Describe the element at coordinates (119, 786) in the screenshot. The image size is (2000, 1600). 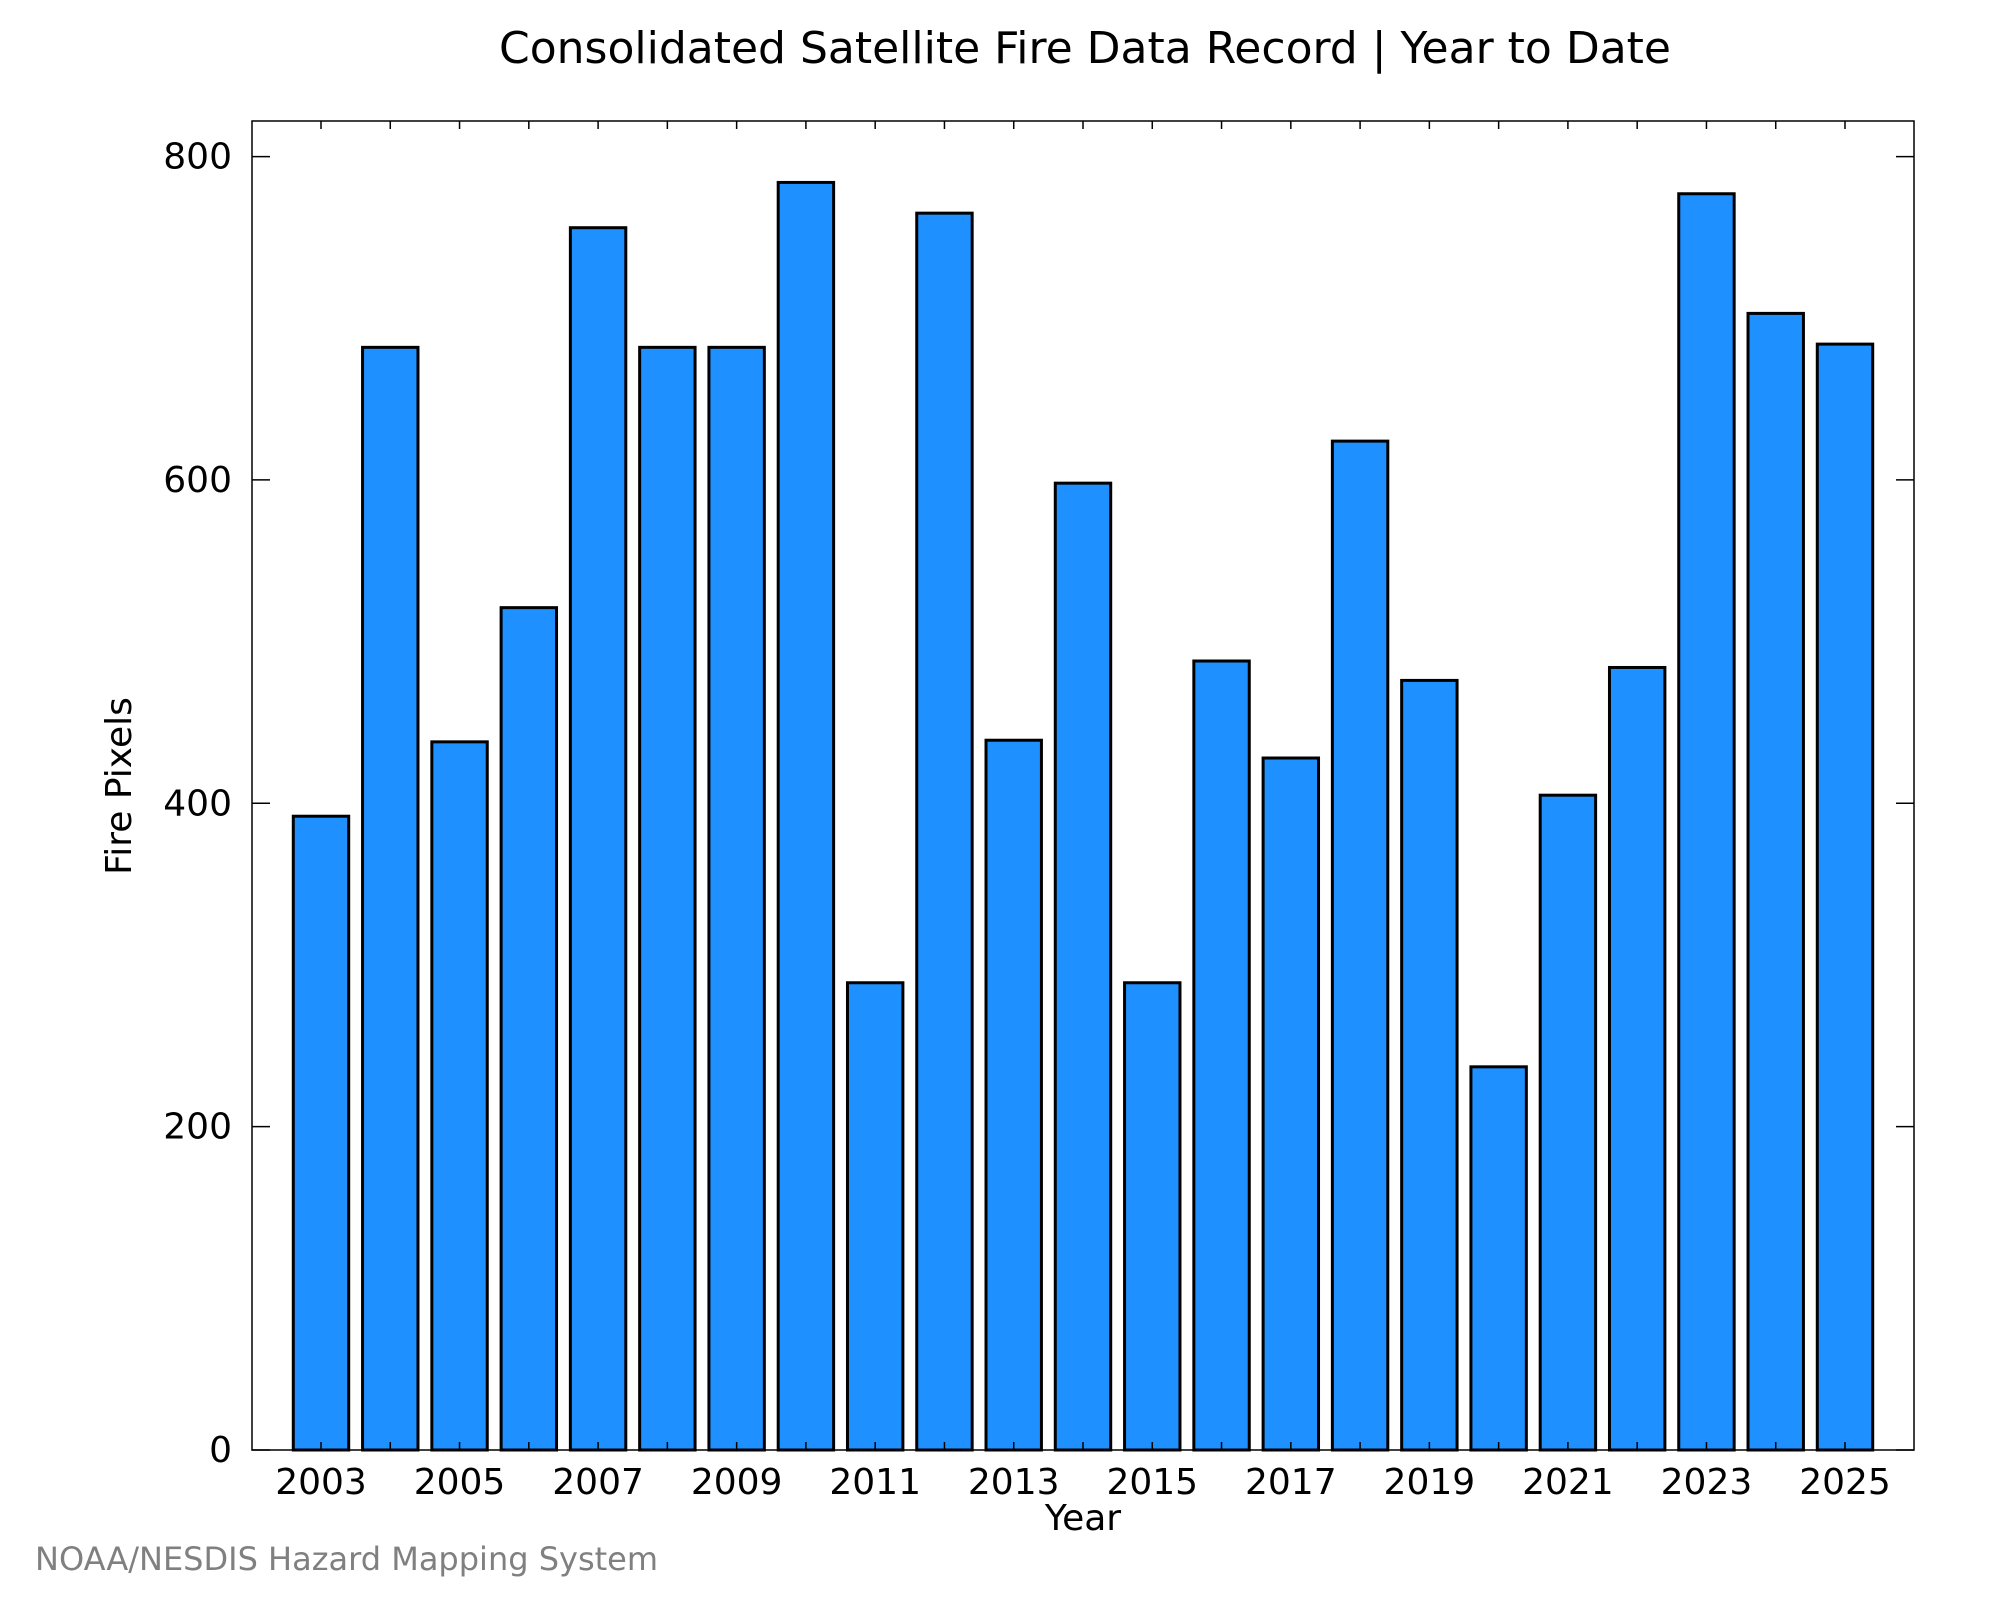
I see `y-axis-label: Fire Pixels` at that location.